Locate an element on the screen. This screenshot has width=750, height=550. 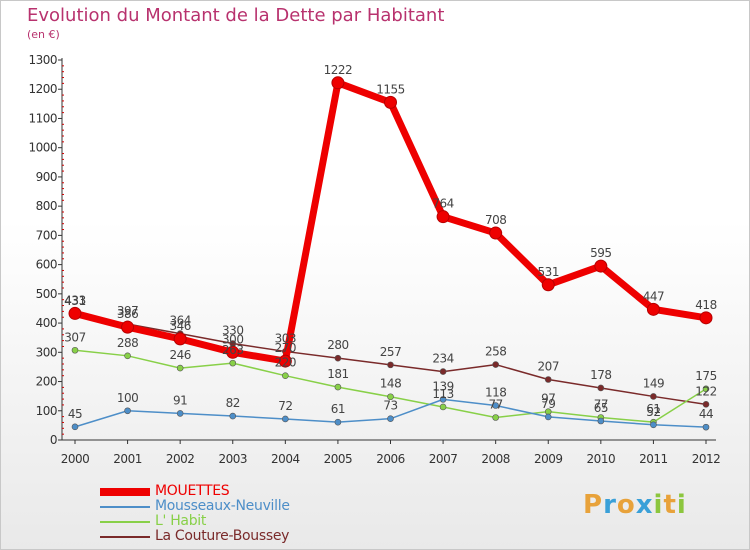
x-tick-label: 2011 is located at coordinates (653, 459).